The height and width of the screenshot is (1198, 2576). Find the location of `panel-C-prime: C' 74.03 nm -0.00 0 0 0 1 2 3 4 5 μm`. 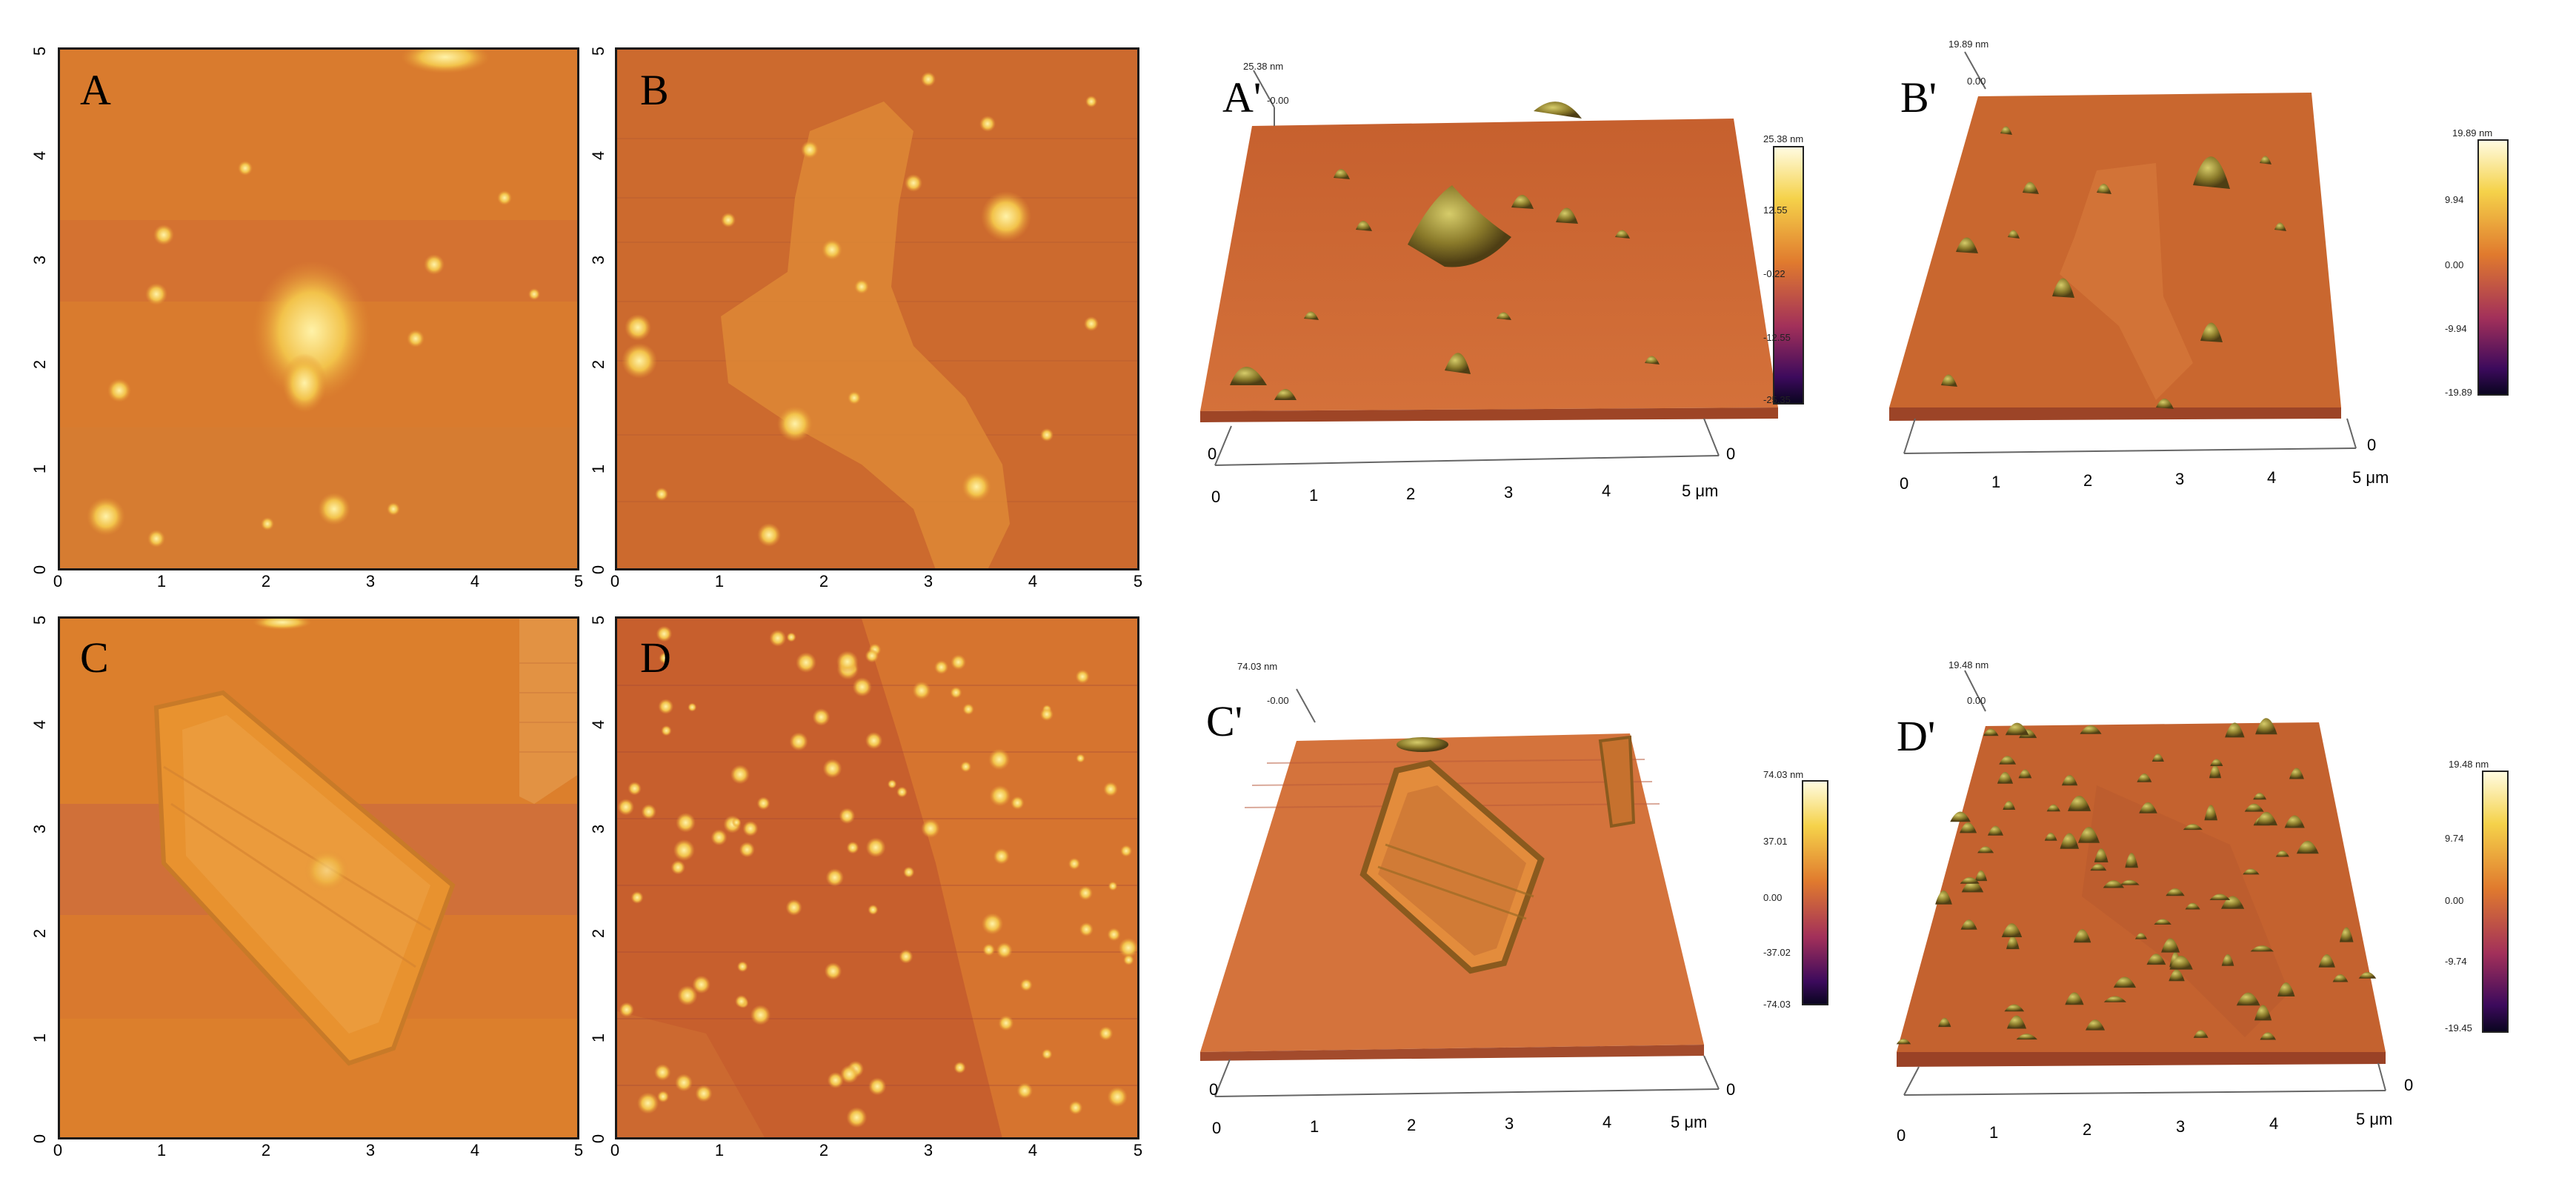

panel-C-prime: C' 74.03 nm -0.00 0 0 0 1 2 3 4 5 μm is located at coordinates (1504, 911).